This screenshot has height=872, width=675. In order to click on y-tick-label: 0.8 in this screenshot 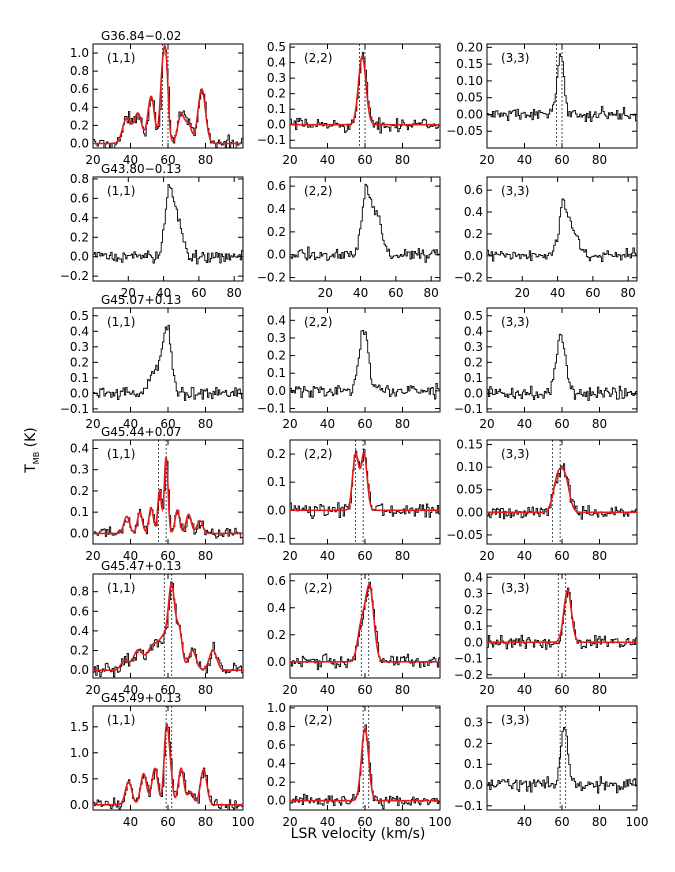, I will do `click(276, 726)`.